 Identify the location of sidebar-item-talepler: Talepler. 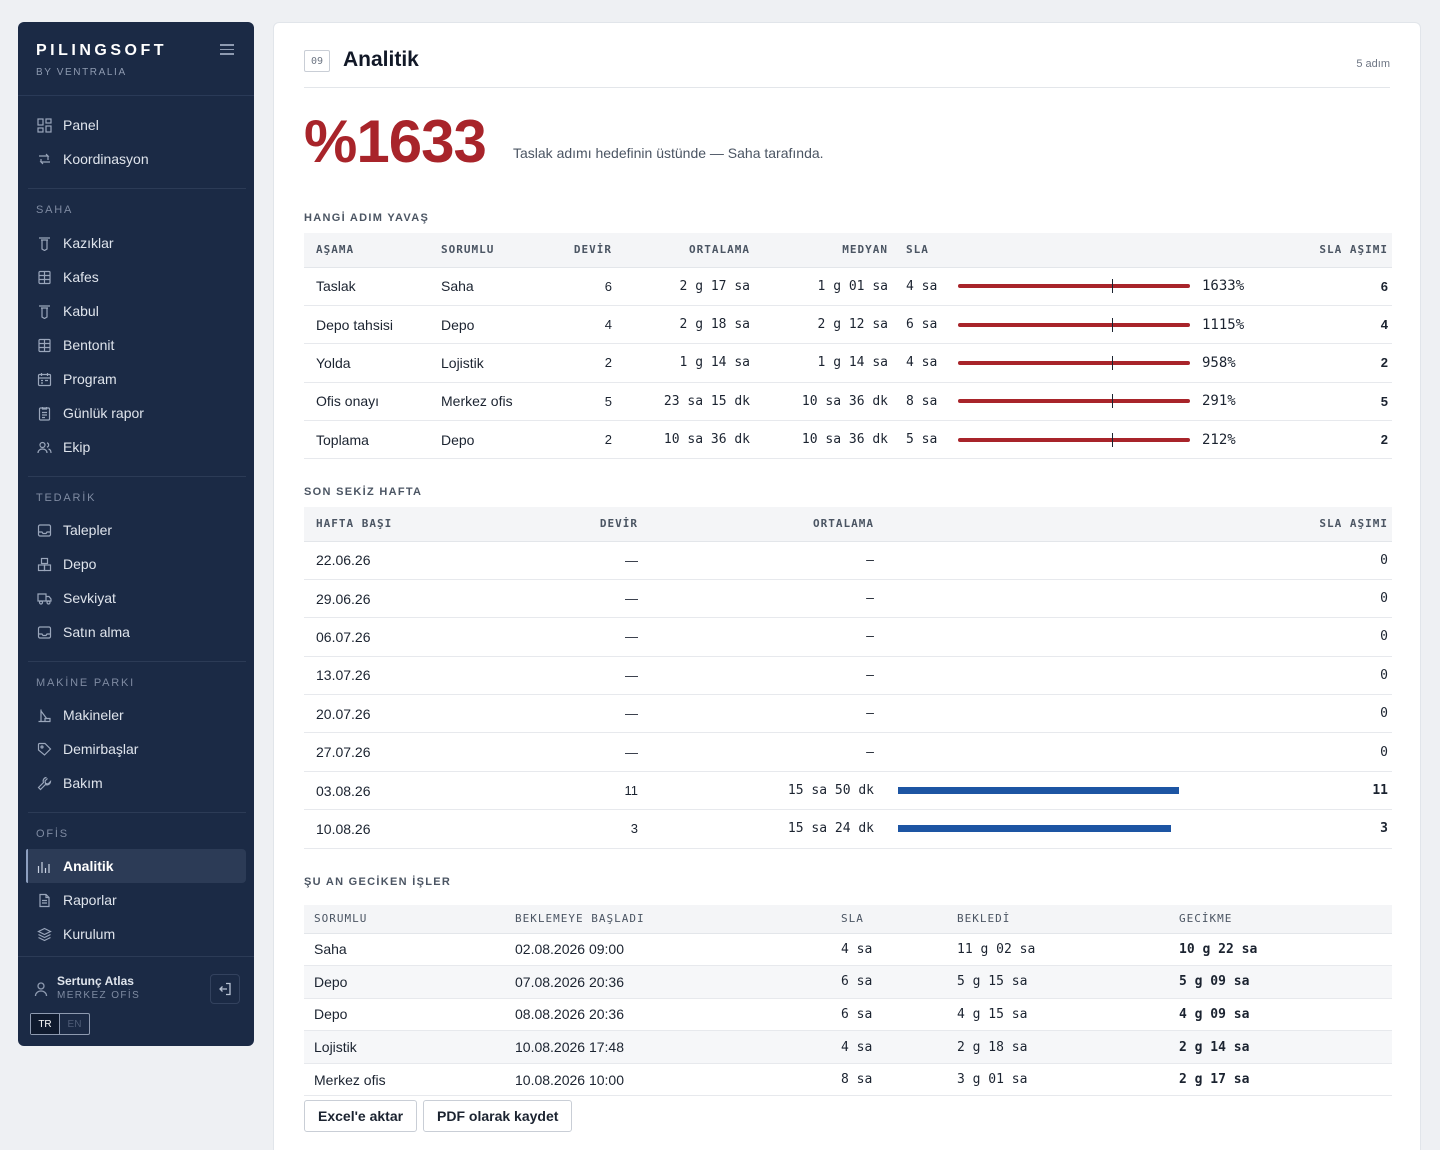
(136, 530).